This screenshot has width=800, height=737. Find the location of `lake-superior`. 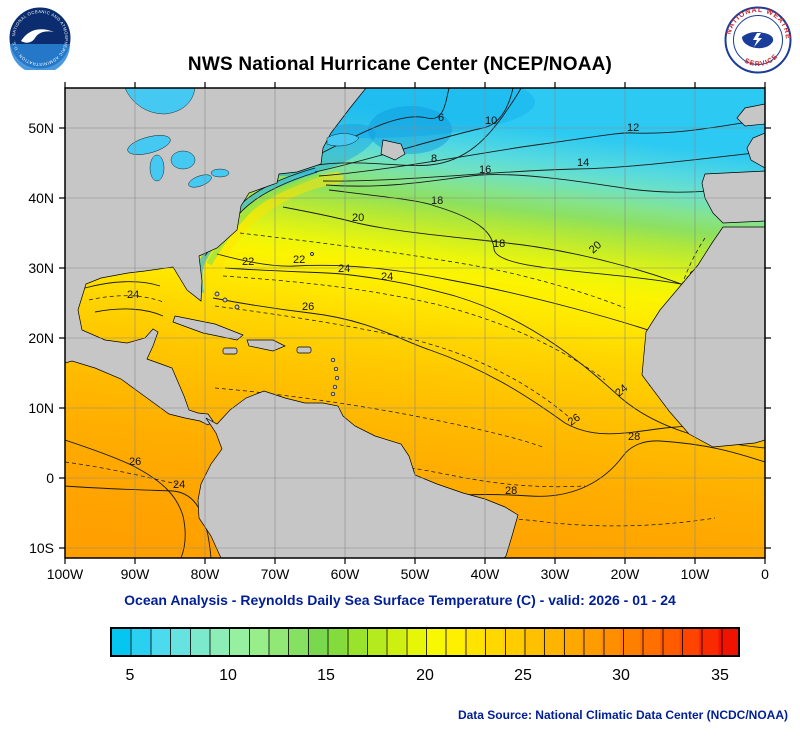

lake-superior is located at coordinates (149, 145).